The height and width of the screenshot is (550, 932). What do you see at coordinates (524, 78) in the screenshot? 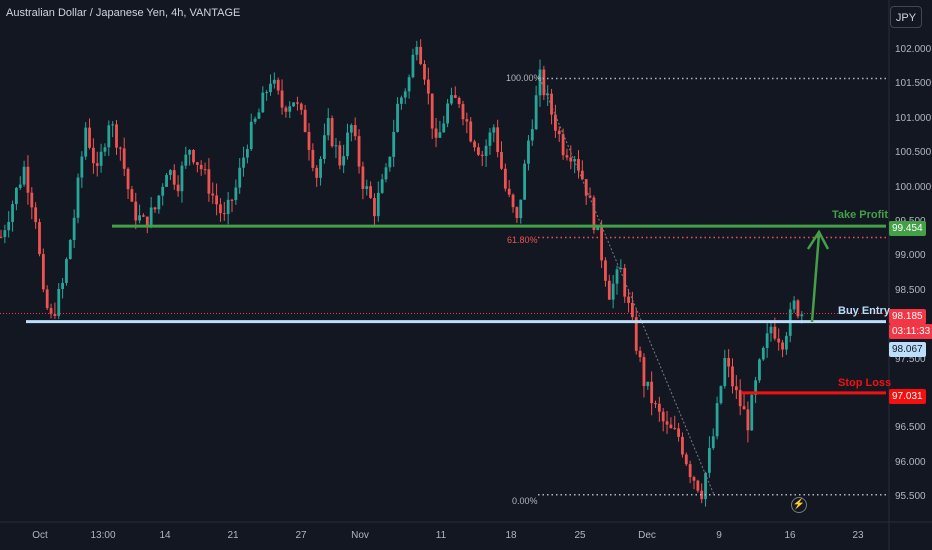
I see `fib-100-label: 100.00%` at bounding box center [524, 78].